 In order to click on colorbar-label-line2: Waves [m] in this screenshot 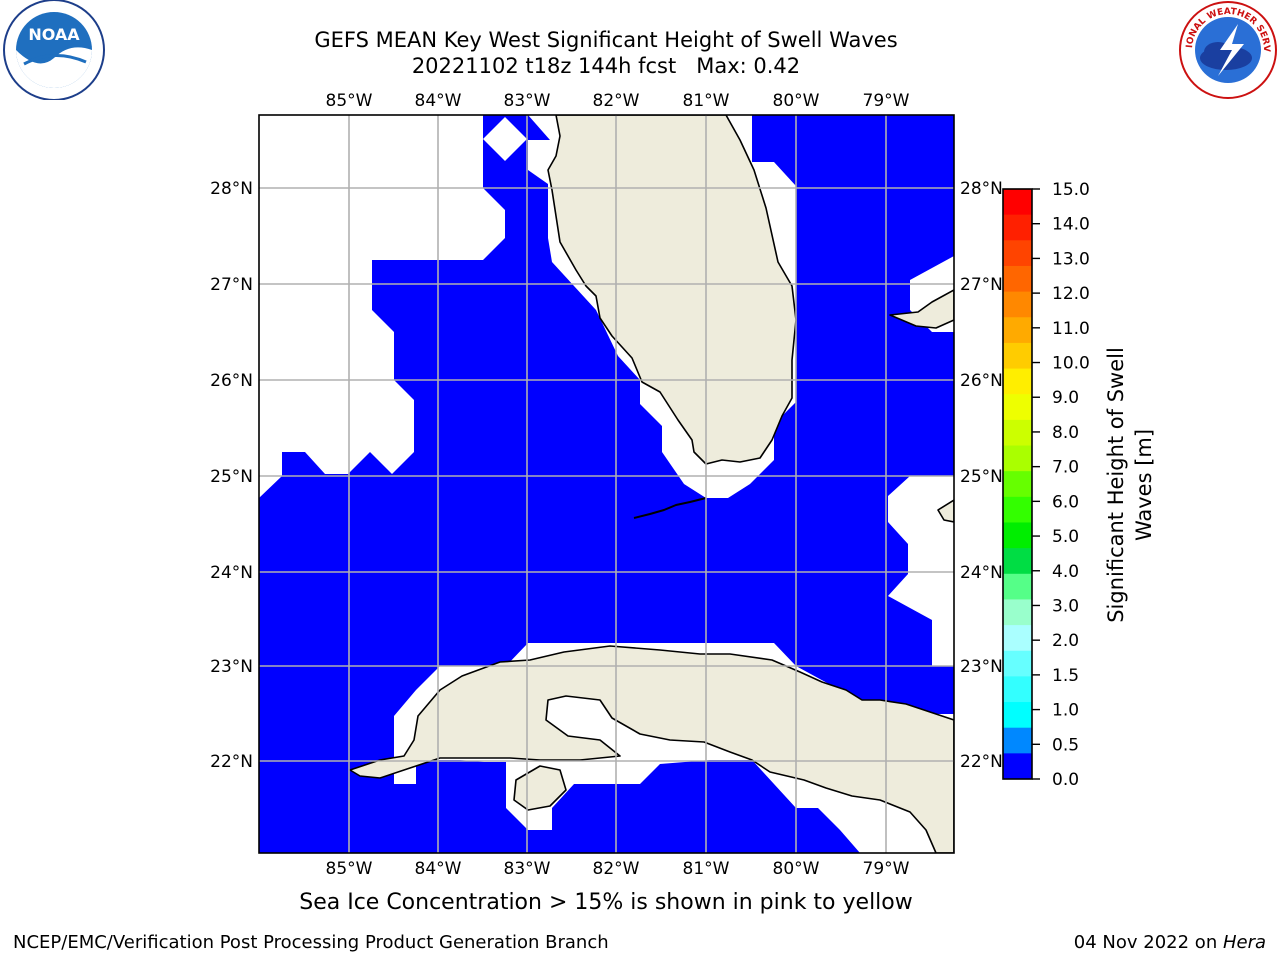, I will do `click(1144, 485)`.